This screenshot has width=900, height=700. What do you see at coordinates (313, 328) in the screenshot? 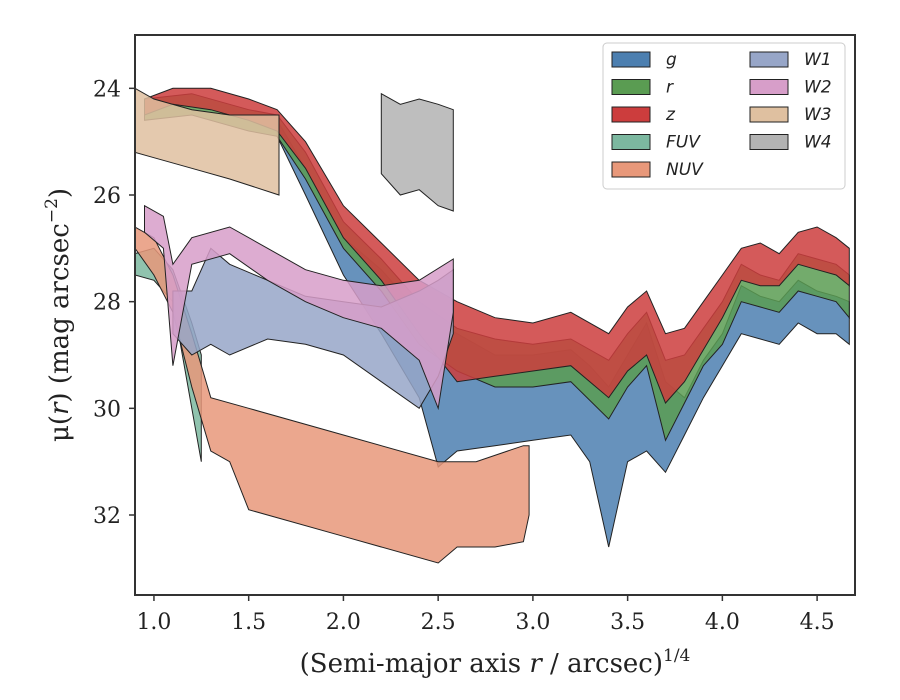
I see `series-band-w1` at bounding box center [313, 328].